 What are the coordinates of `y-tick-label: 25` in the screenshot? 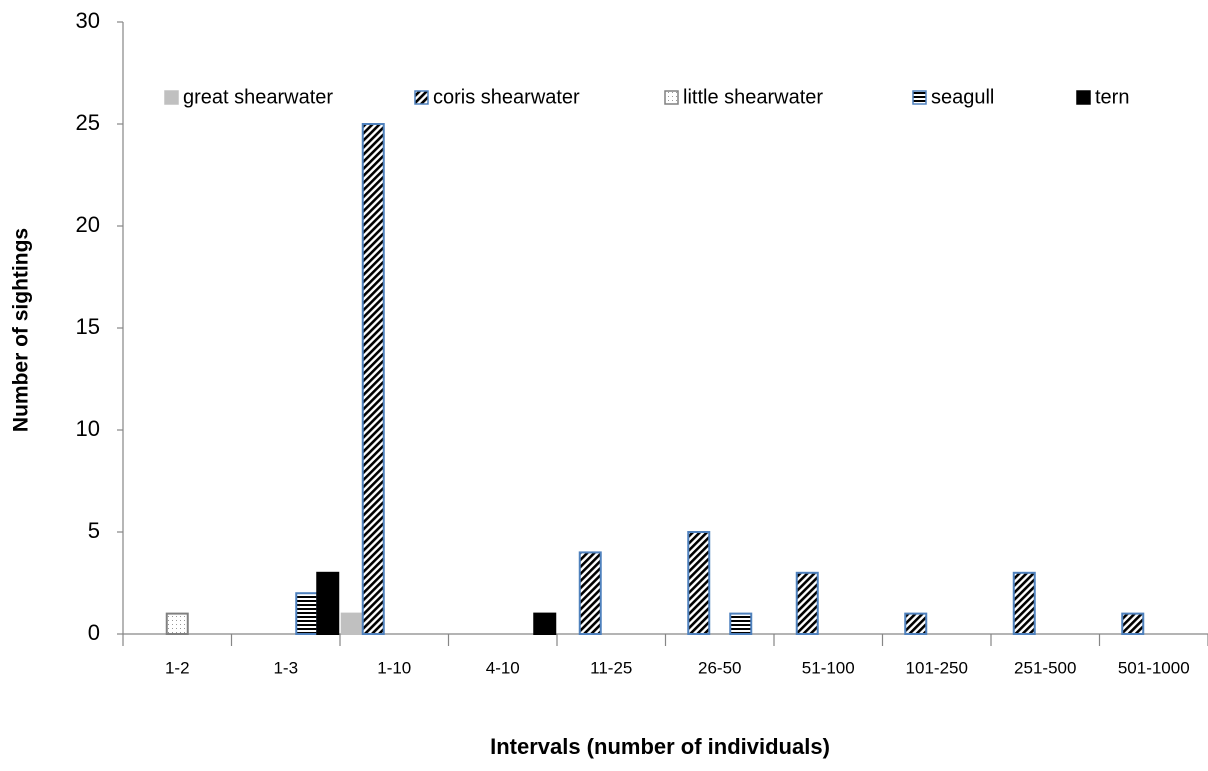 It's located at (88, 122).